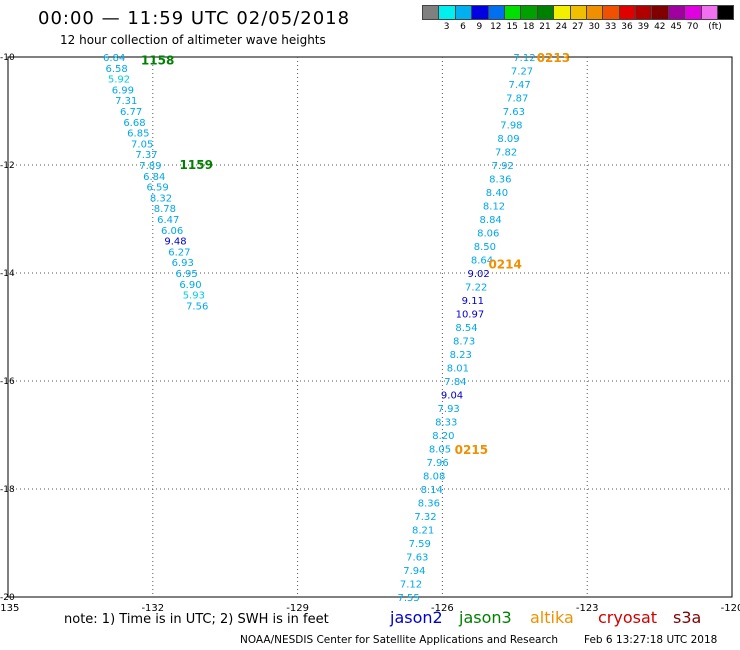 Image resolution: width=740 pixels, height=650 pixels. I want to click on wave-height-value: 6.85, so click(138, 134).